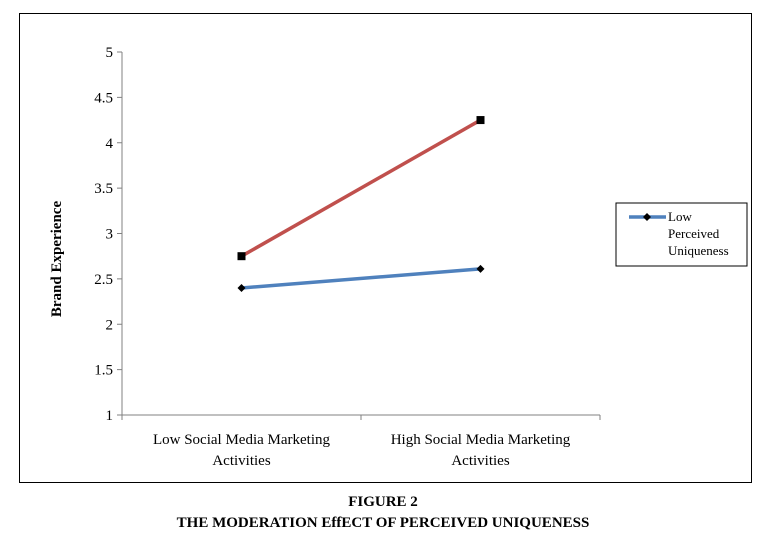  What do you see at coordinates (647, 217) in the screenshot?
I see `legend-marker` at bounding box center [647, 217].